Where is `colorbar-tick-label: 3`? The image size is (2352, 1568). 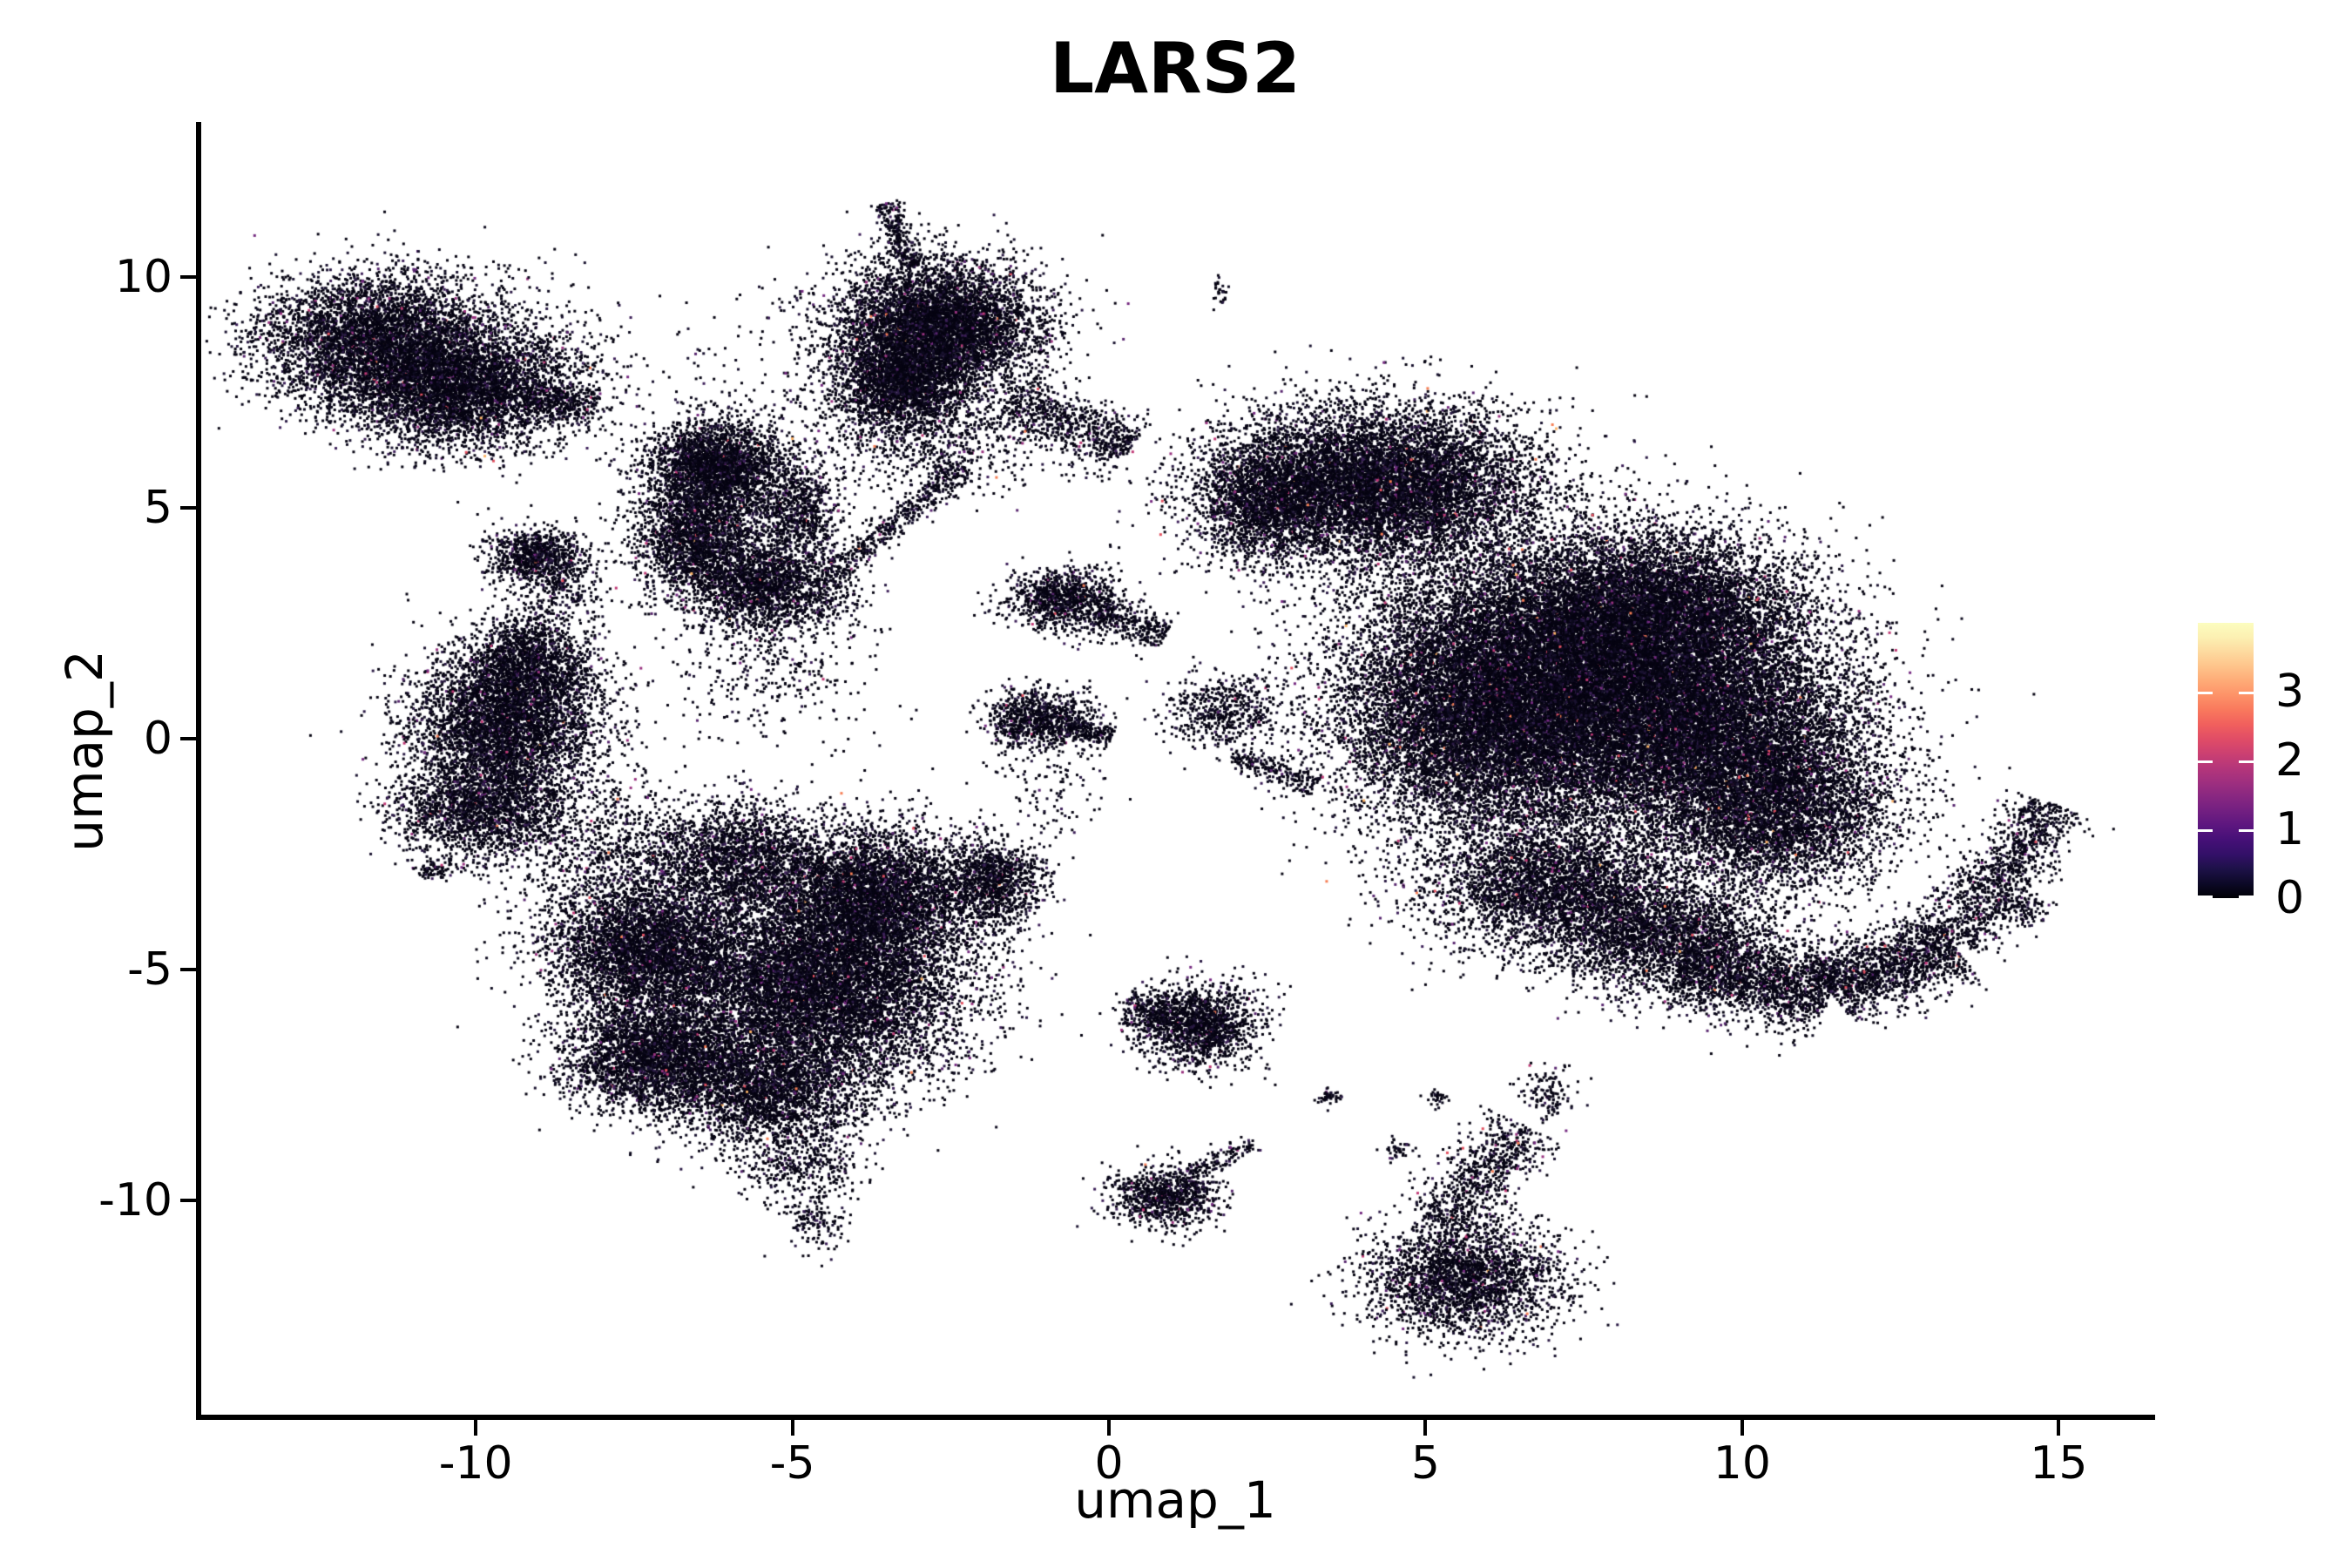
colorbar-tick-label: 3 is located at coordinates (2290, 692).